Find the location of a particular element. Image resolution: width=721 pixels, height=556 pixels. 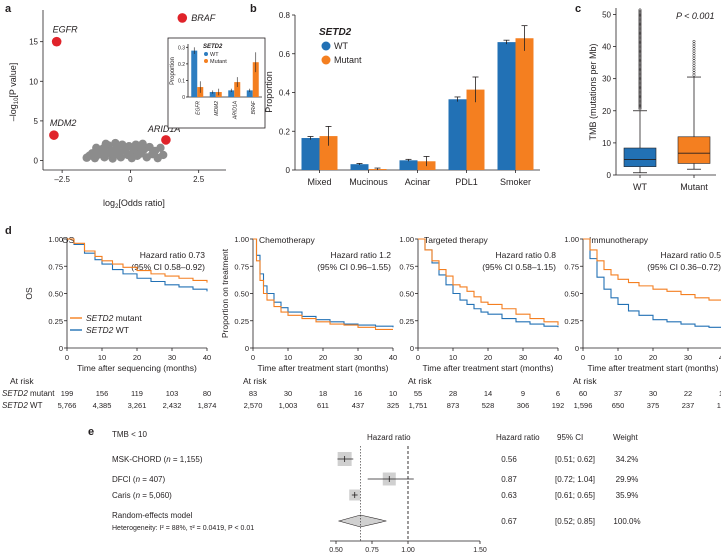

km-y-tick-label: 0 is located at coordinates (61, 348).